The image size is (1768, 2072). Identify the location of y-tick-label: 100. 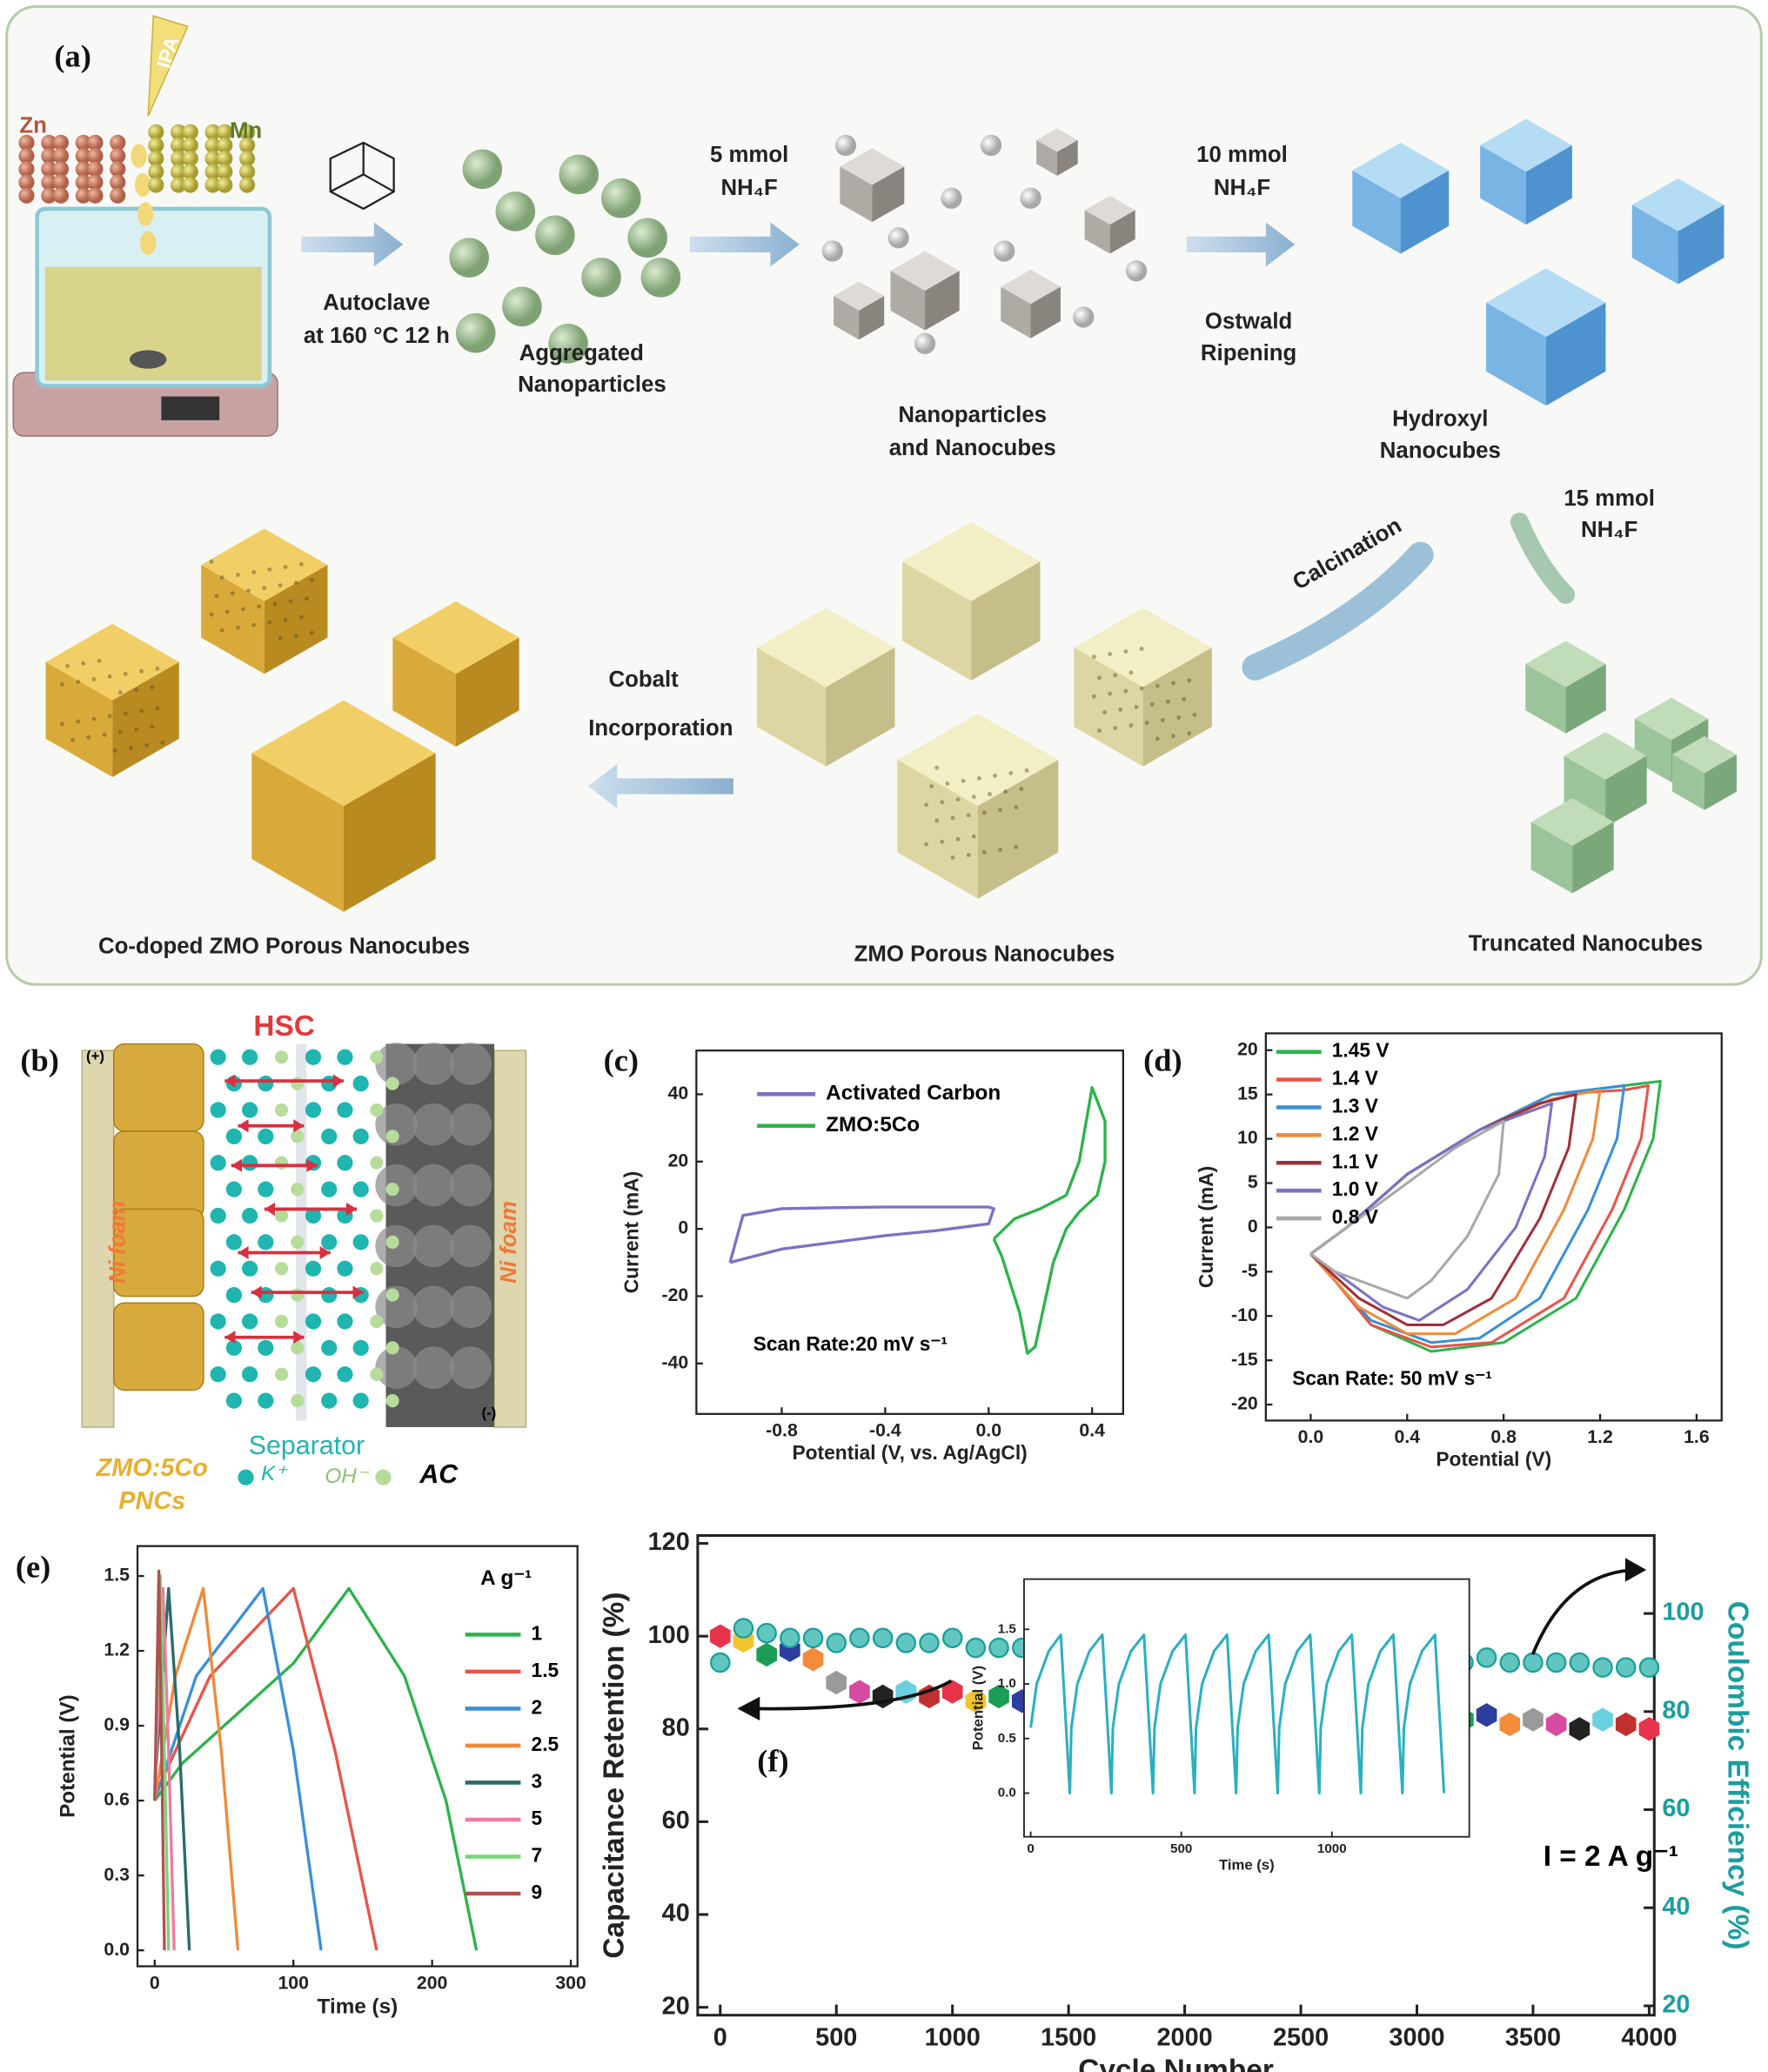
(669, 1635).